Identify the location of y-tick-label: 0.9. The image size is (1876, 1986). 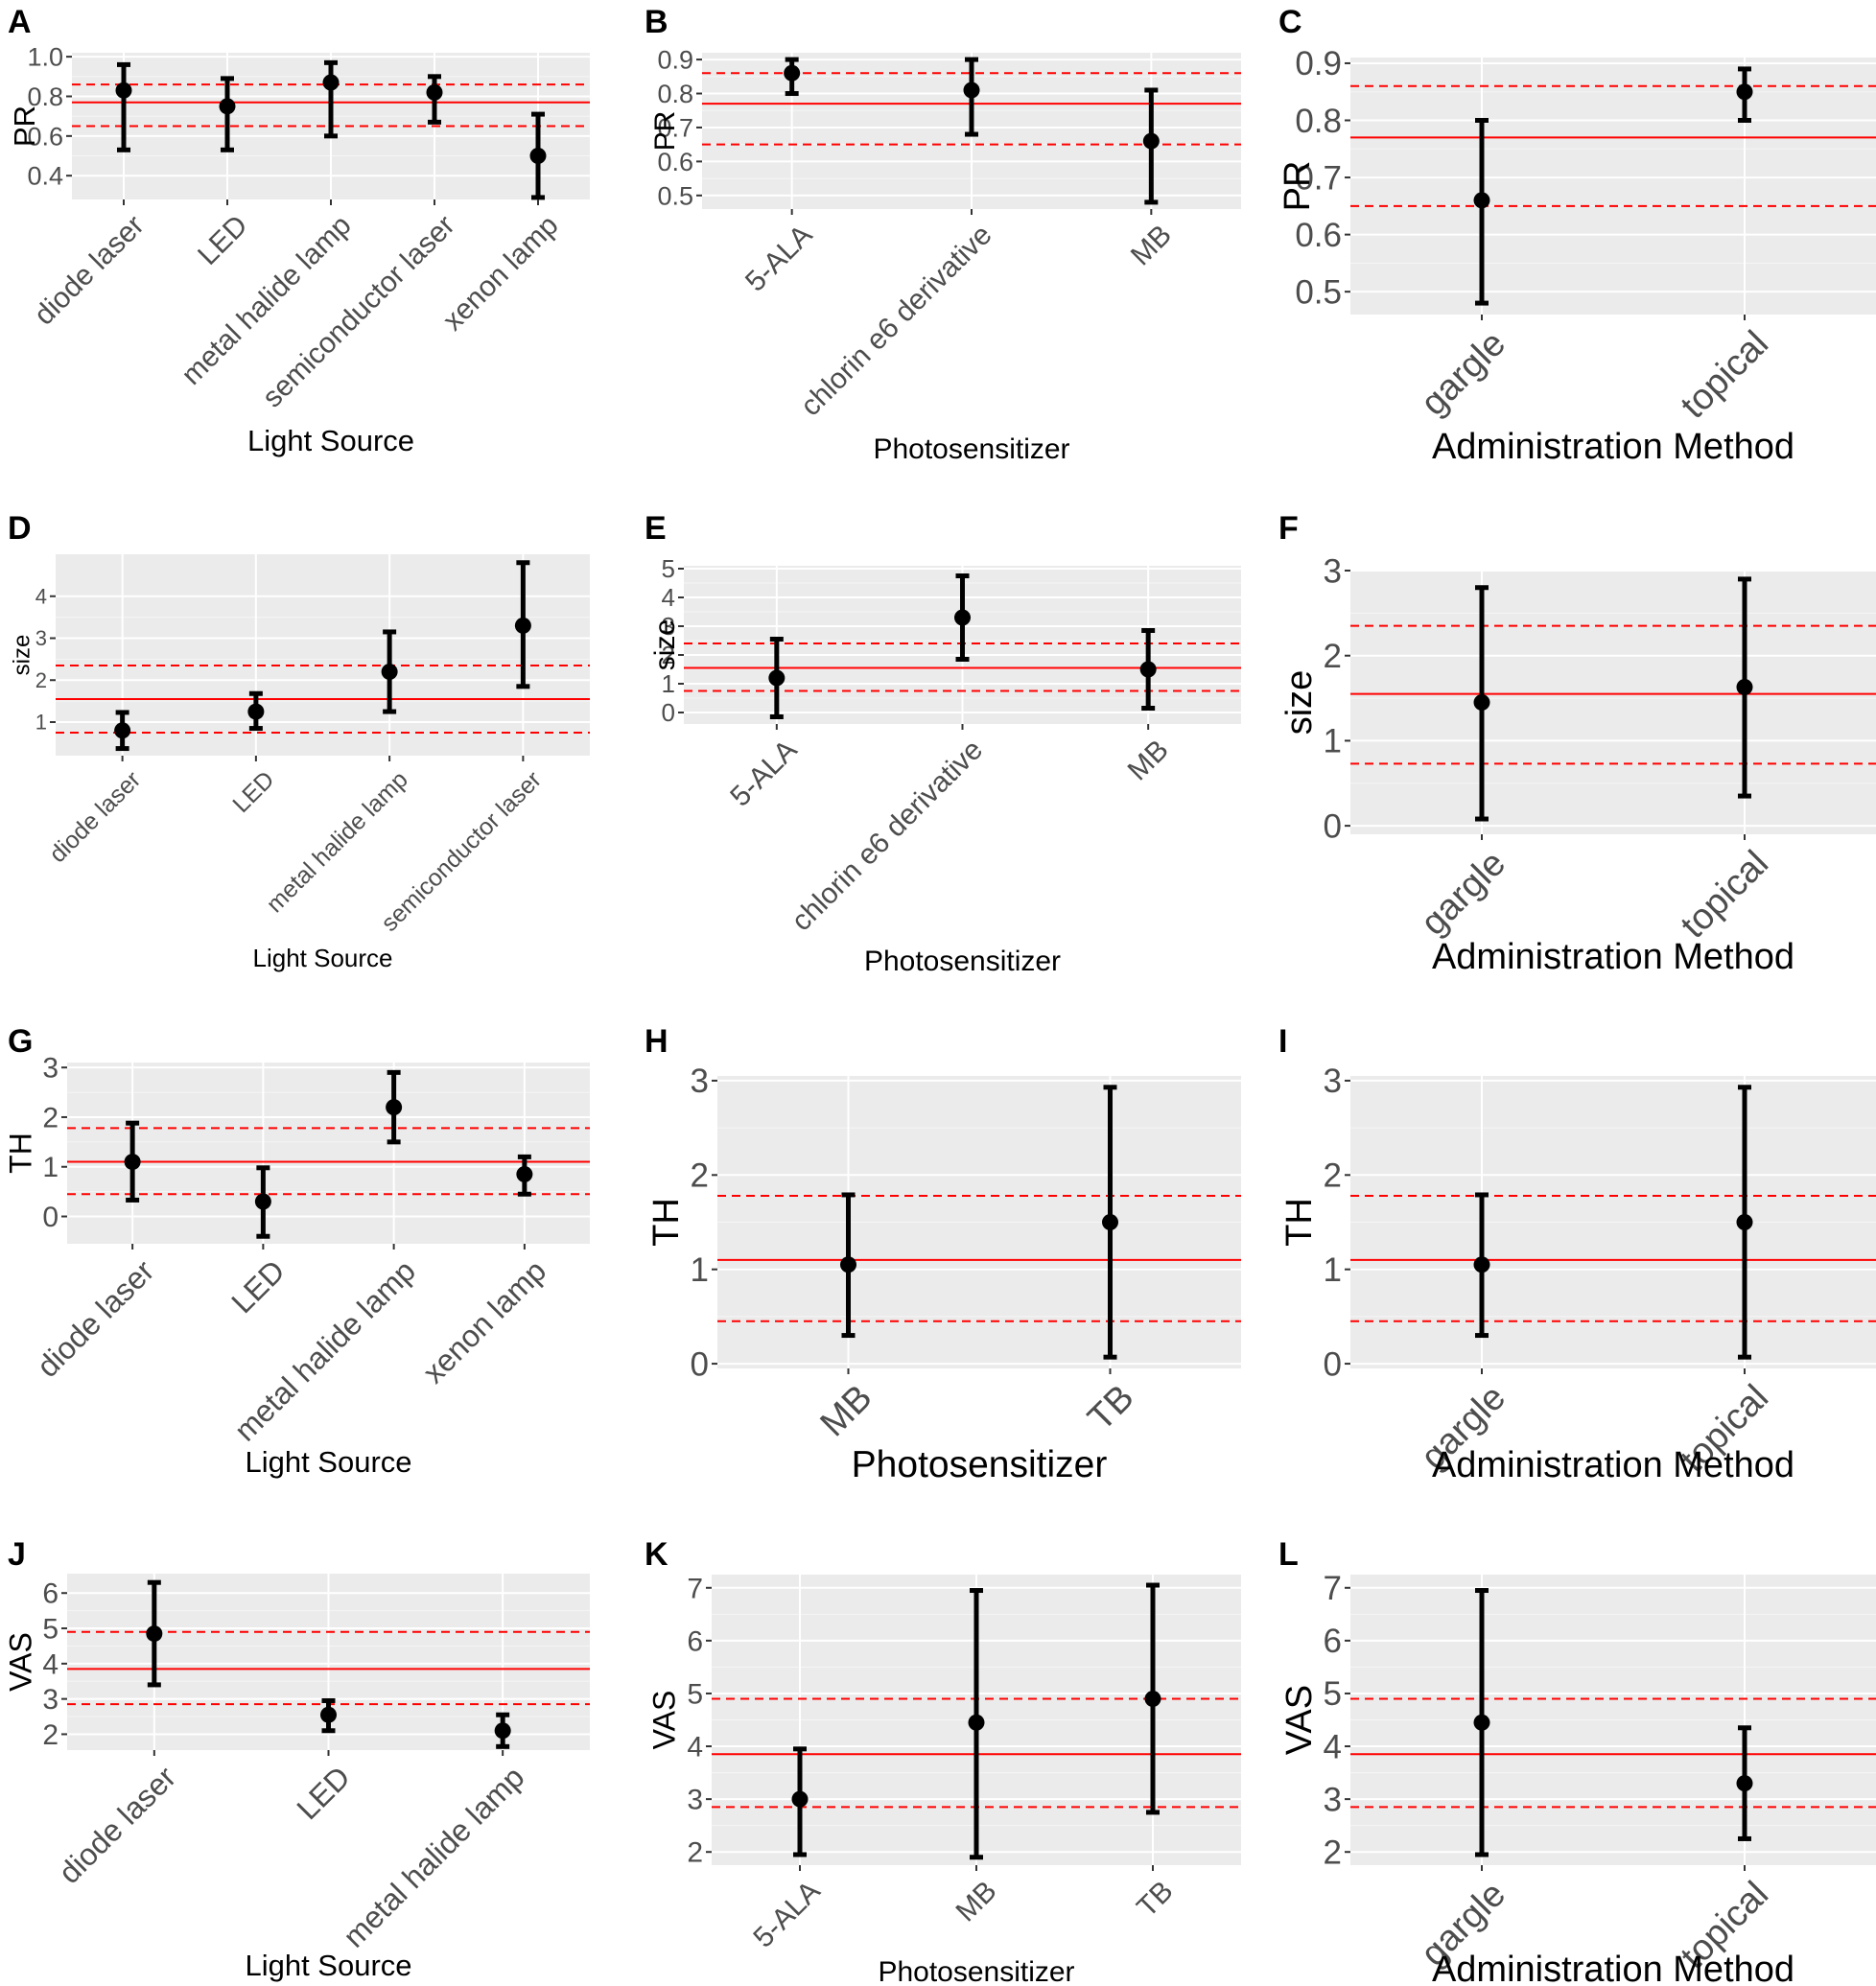
(1318, 64).